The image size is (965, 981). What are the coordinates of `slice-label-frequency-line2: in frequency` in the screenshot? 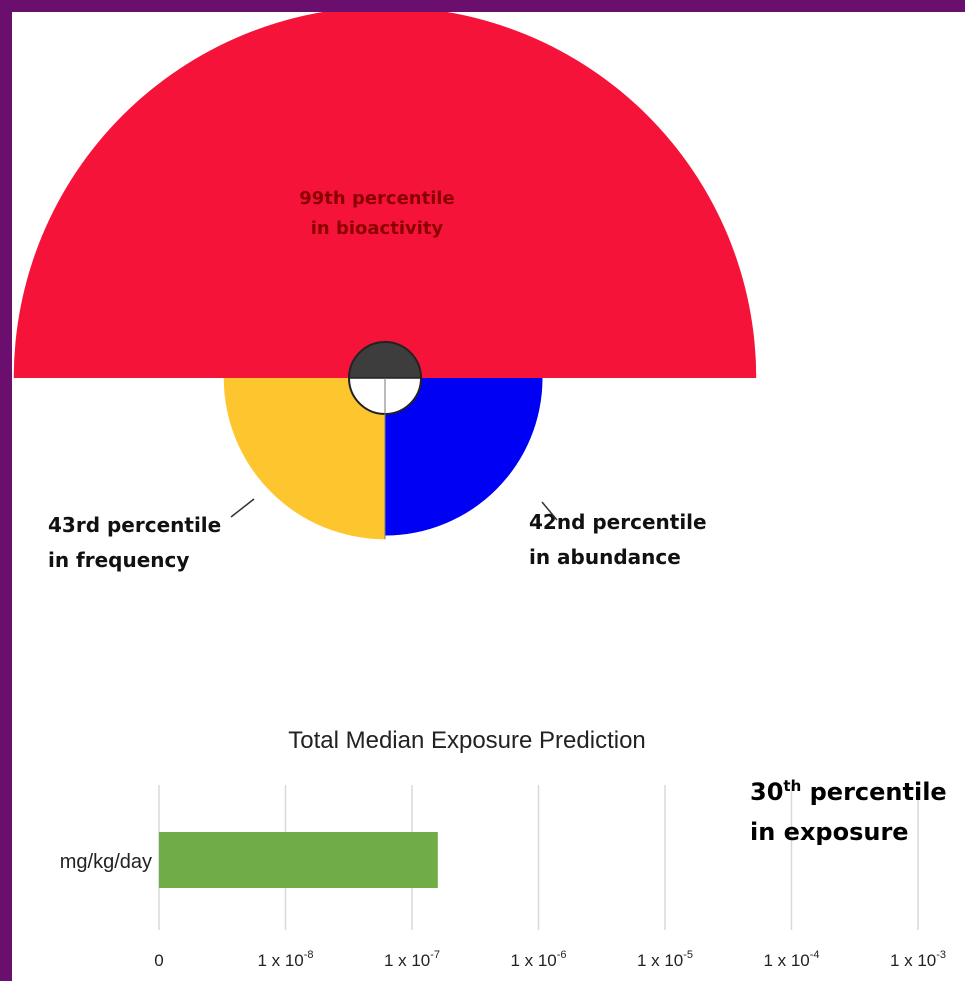 It's located at (118, 560).